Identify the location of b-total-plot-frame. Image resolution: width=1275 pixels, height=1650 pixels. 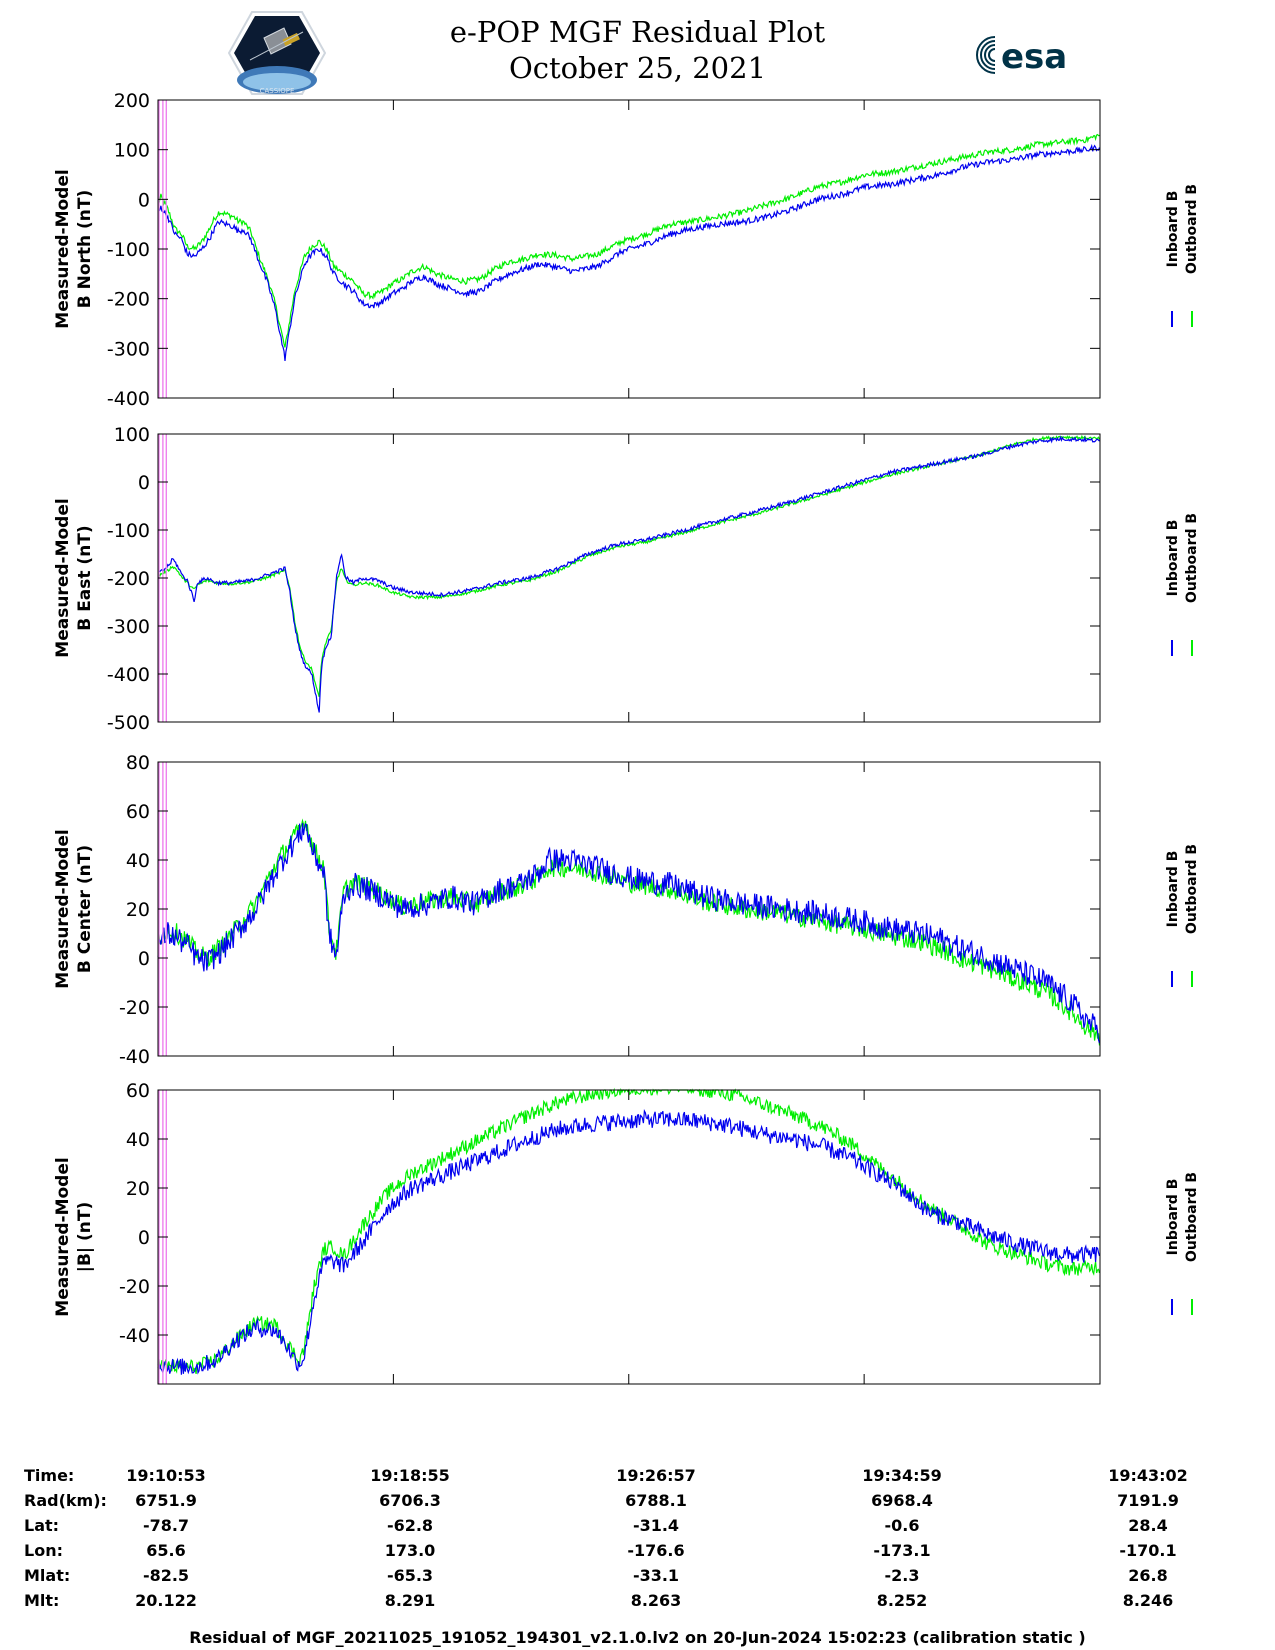
(629, 1237).